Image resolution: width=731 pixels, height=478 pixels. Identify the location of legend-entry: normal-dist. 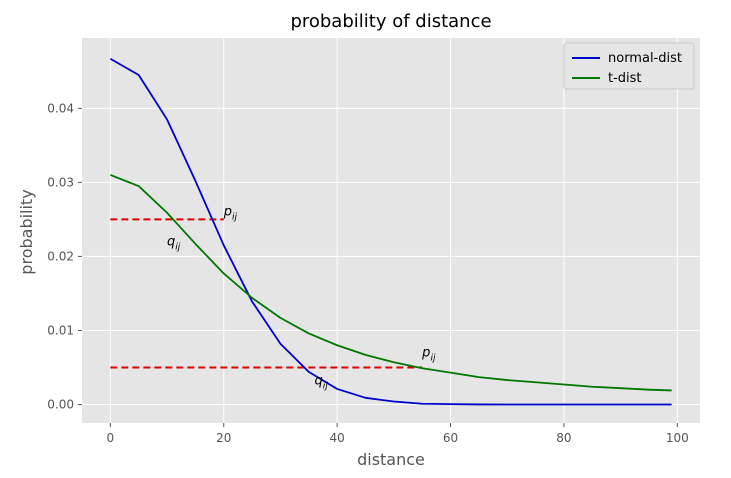
(645, 58).